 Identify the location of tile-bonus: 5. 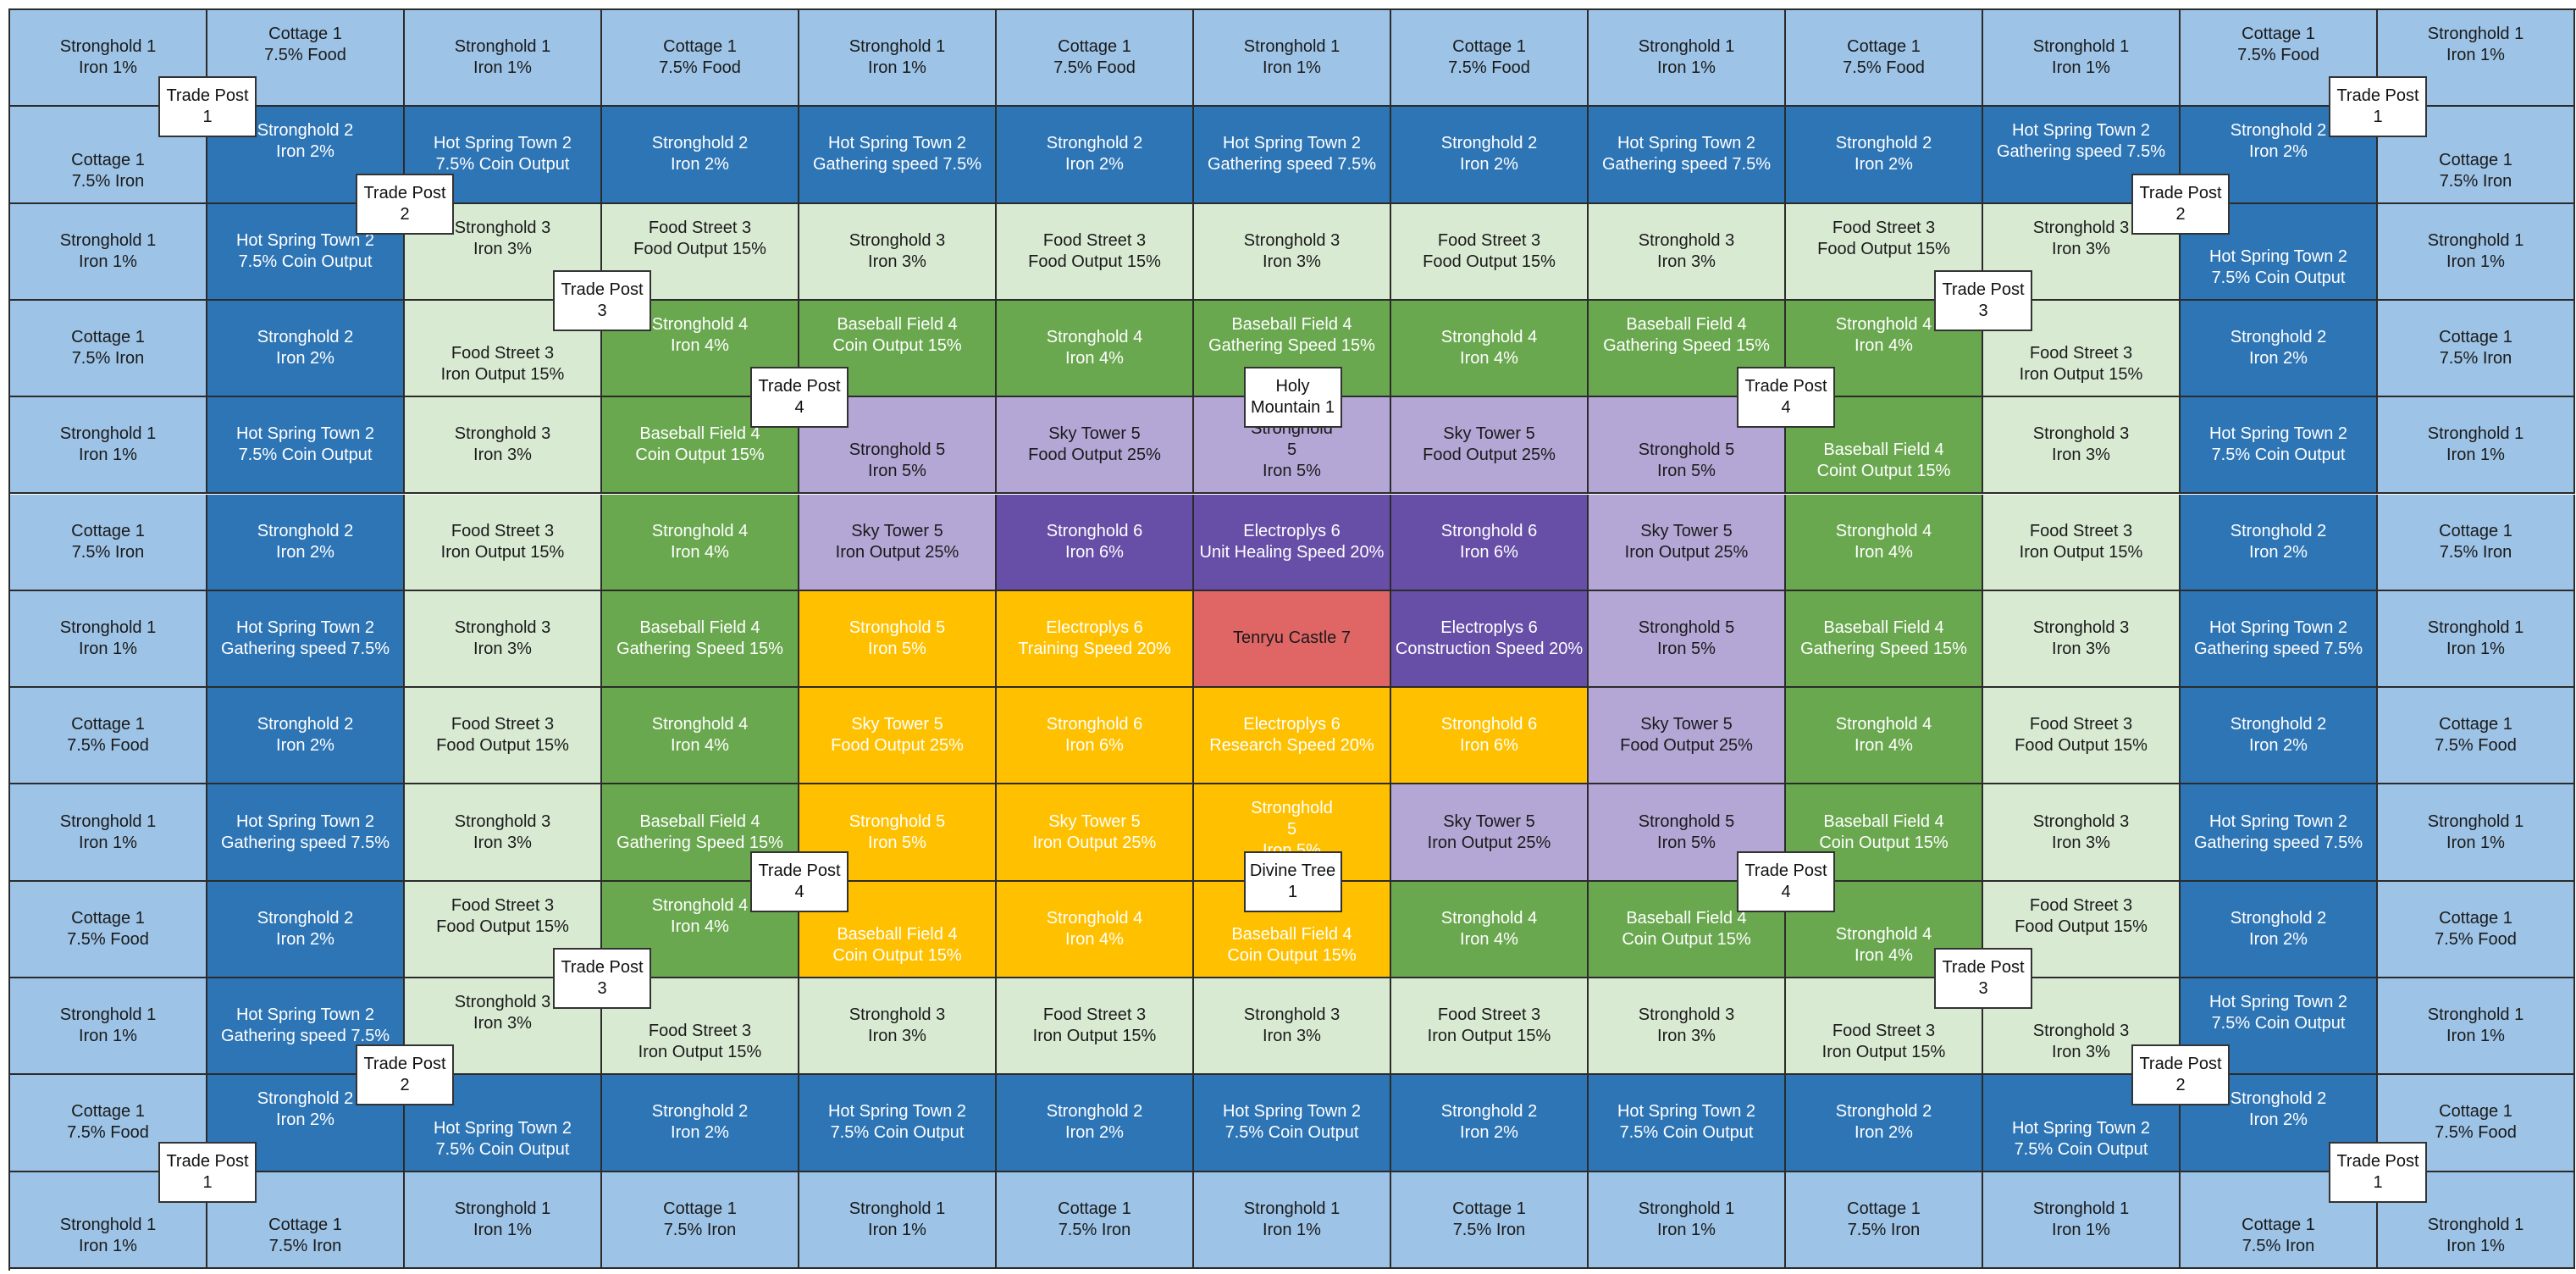
(1291, 829).